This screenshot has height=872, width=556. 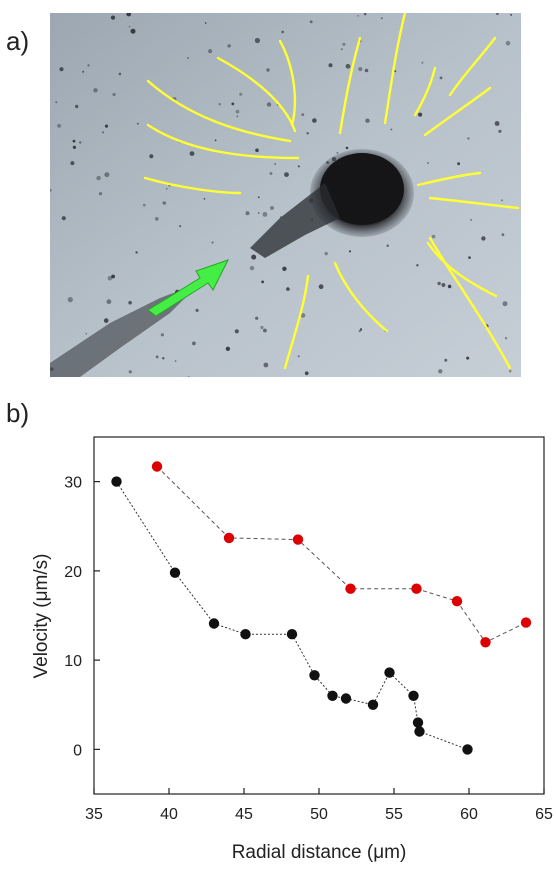 What do you see at coordinates (169, 814) in the screenshot?
I see `x-tick-label: 40` at bounding box center [169, 814].